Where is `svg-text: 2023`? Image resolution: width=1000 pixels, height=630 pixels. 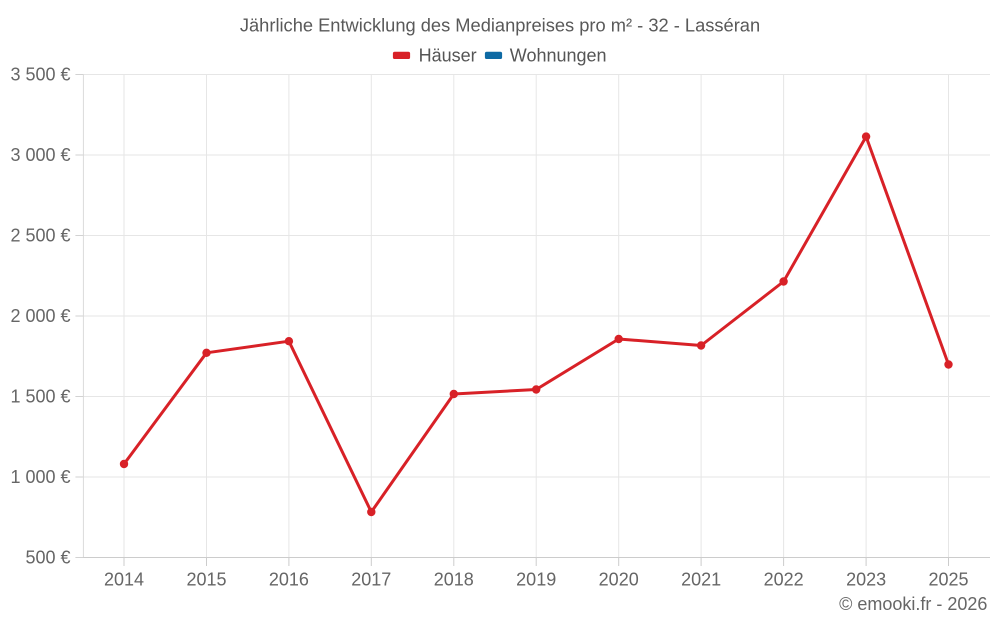 svg-text: 2023 is located at coordinates (866, 580).